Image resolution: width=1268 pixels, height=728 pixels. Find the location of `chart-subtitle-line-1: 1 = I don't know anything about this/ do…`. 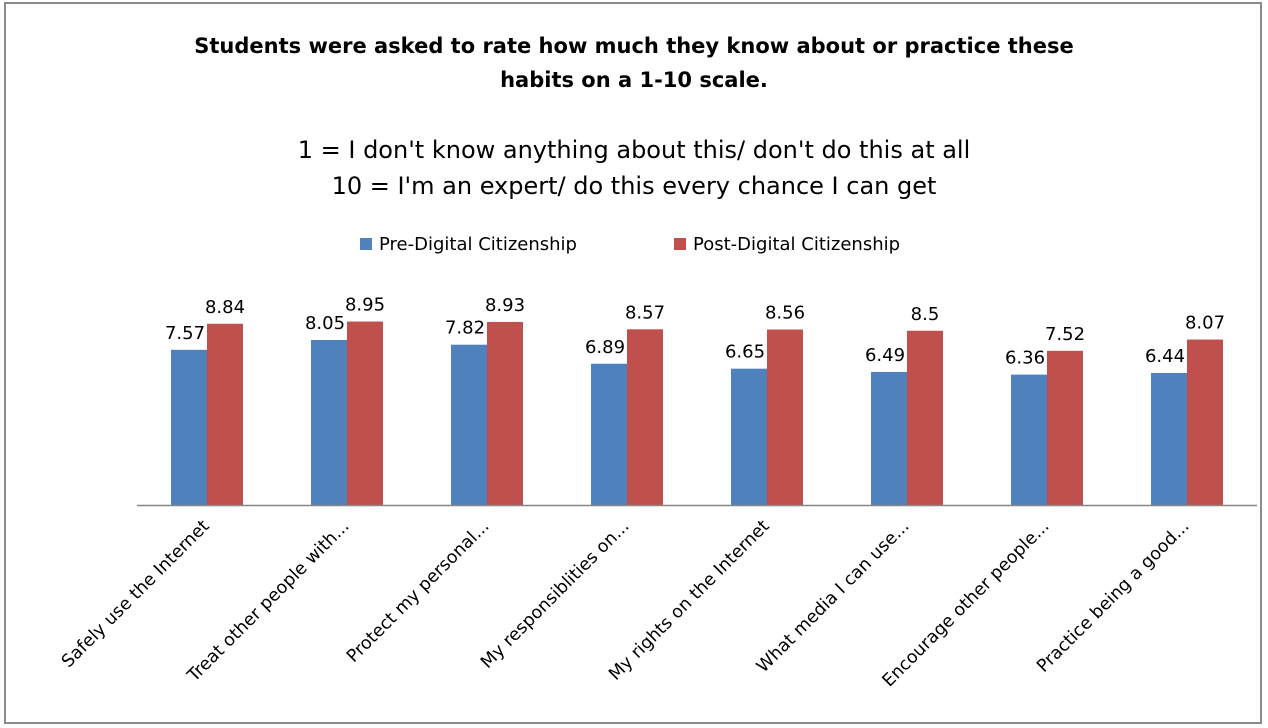

chart-subtitle-line-1: 1 = I don't know anything about this/ do… is located at coordinates (634, 150).